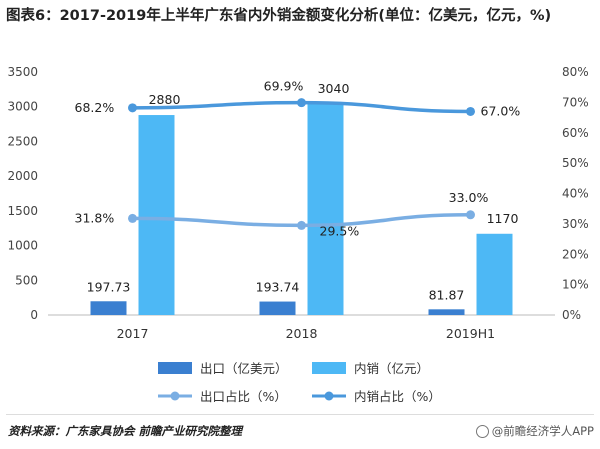 This screenshot has width=600, height=449. What do you see at coordinates (501, 110) in the screenshot?
I see `domestic-ratio-label: 67.0%` at bounding box center [501, 110].